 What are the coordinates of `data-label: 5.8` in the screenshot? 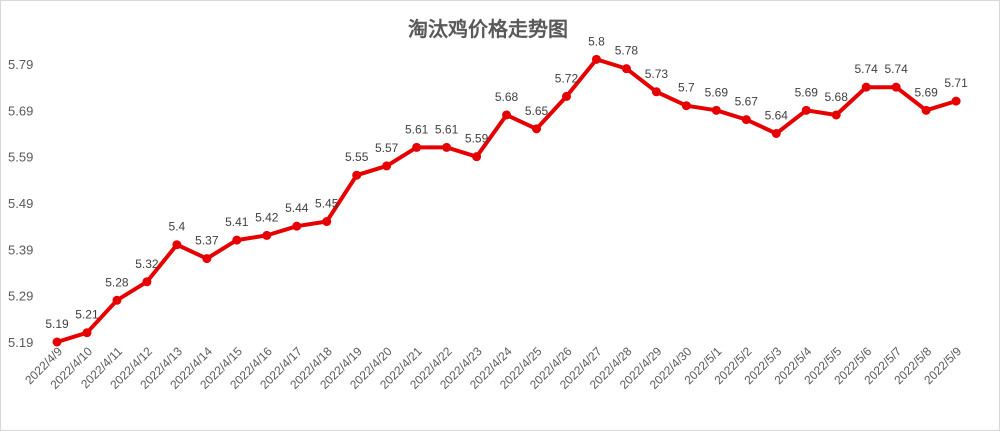 It's located at (596, 41).